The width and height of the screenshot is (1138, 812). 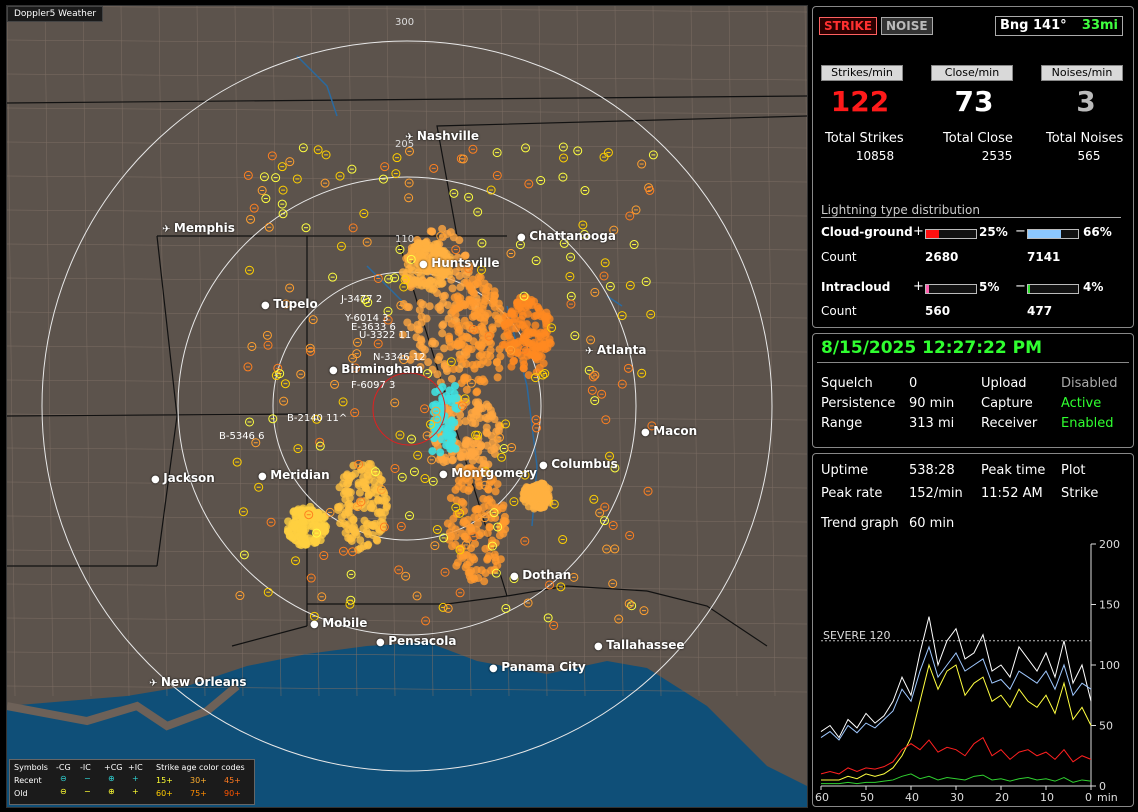 What do you see at coordinates (409, 409) in the screenshot?
I see `close-range-ring` at bounding box center [409, 409].